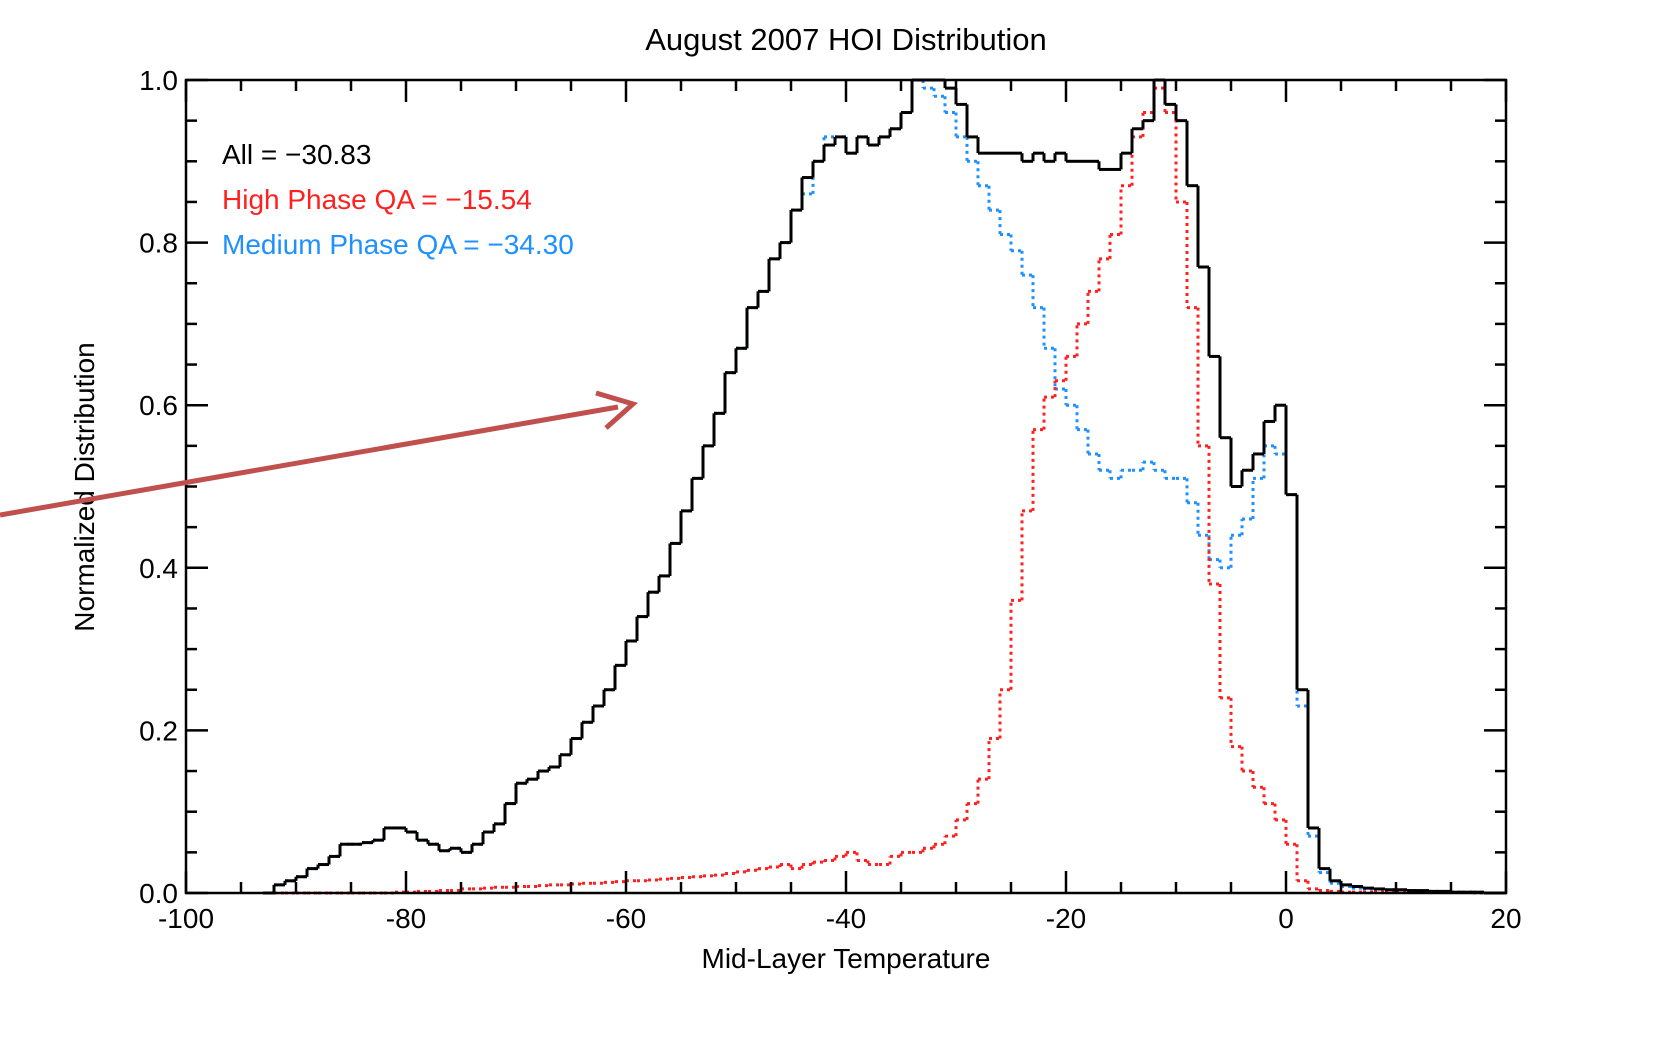 The width and height of the screenshot is (1670, 1047). I want to click on x-tick-label: -100, so click(186, 918).